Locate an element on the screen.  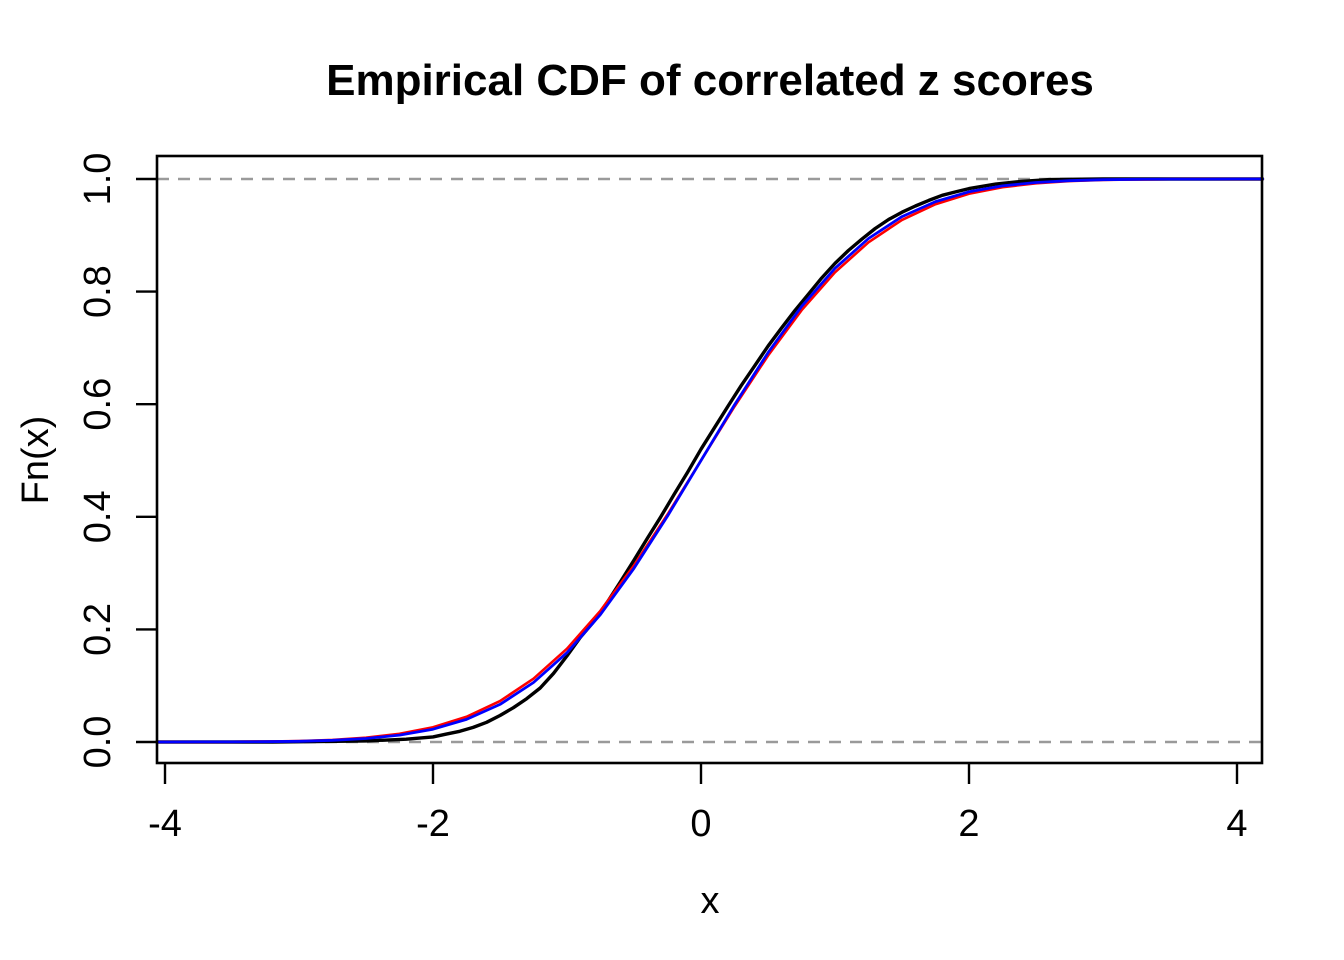
y-tick-label: 0.6 is located at coordinates (98, 404).